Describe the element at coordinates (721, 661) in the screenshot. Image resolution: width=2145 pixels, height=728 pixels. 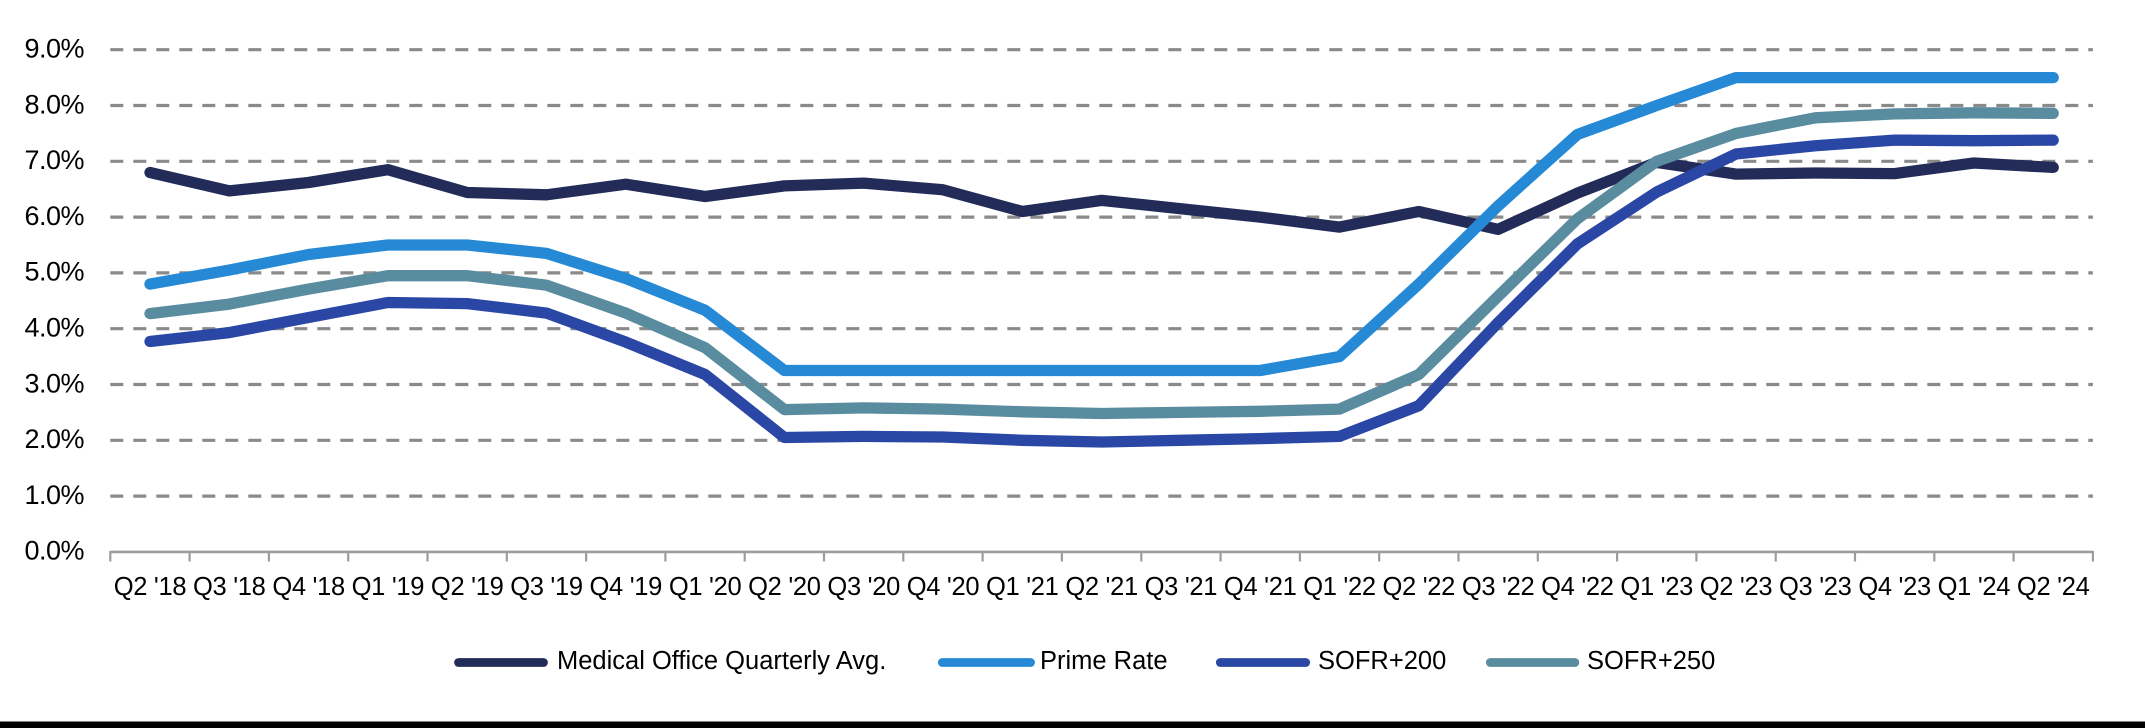
I see `svg-text: Medical Office Quarterly Avg.` at that location.